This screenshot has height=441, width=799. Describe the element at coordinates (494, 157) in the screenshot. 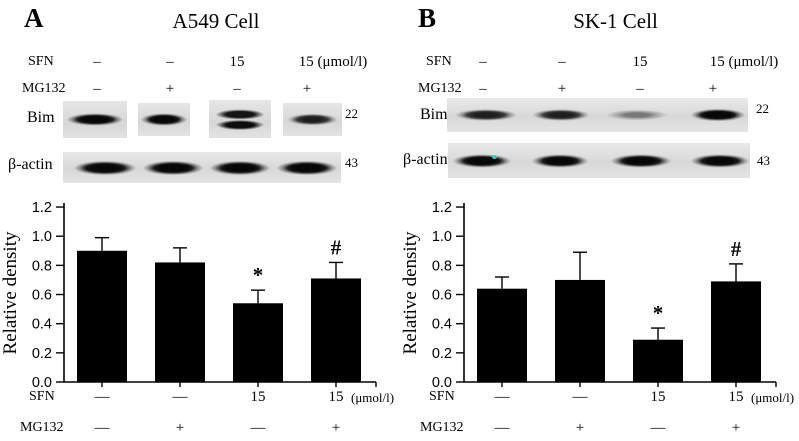

I see `artifact-dot` at that location.